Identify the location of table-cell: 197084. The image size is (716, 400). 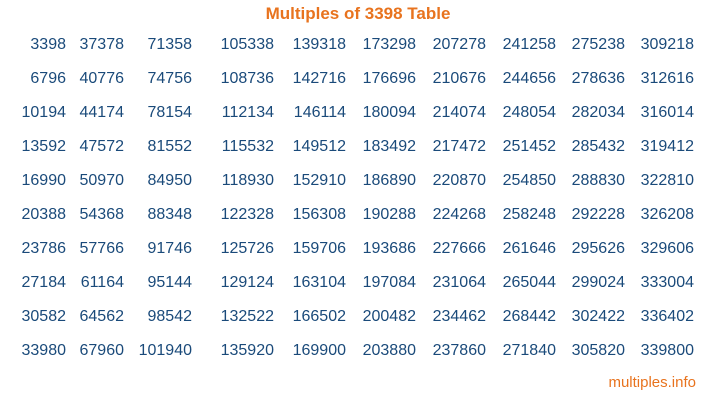
(389, 282).